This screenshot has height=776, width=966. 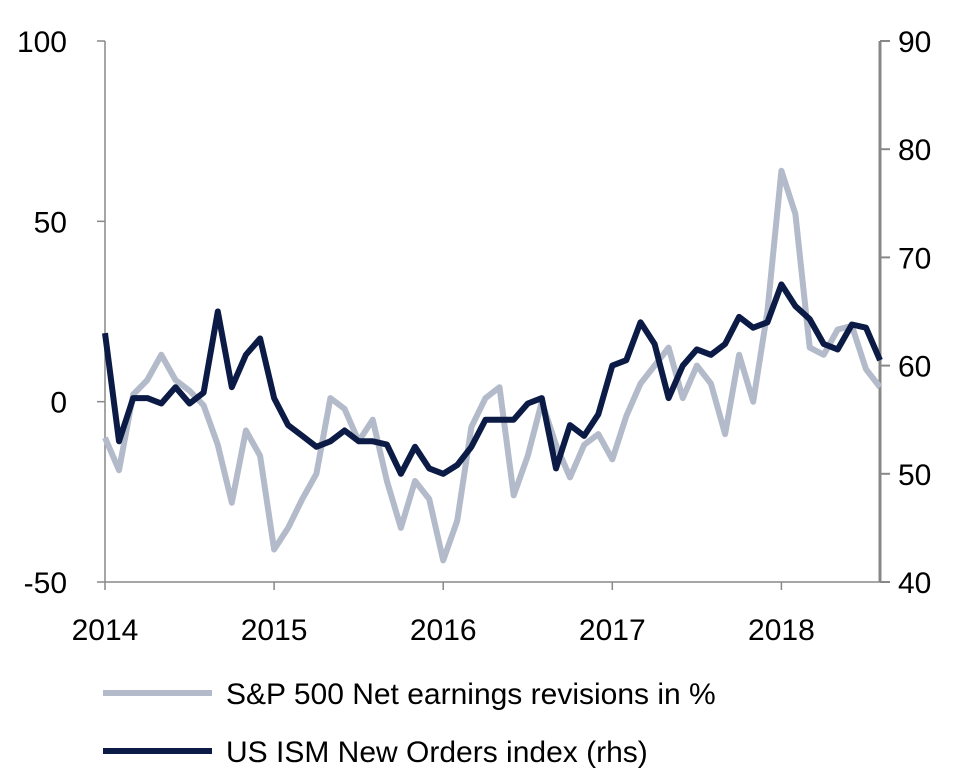 I want to click on y-right-tick-label: 40, so click(x=914, y=583).